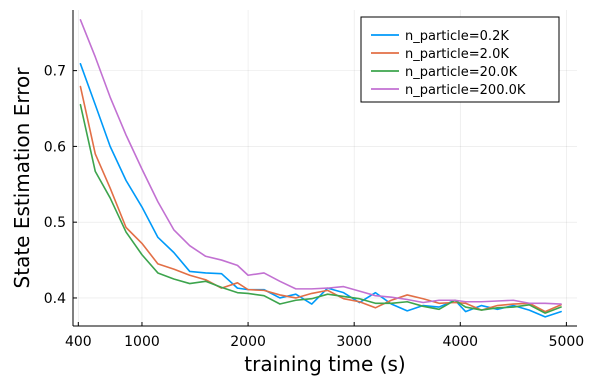 Image resolution: width=589 pixels, height=377 pixels. Describe the element at coordinates (460, 342) in the screenshot. I see `x-tick-label: 4000` at that location.